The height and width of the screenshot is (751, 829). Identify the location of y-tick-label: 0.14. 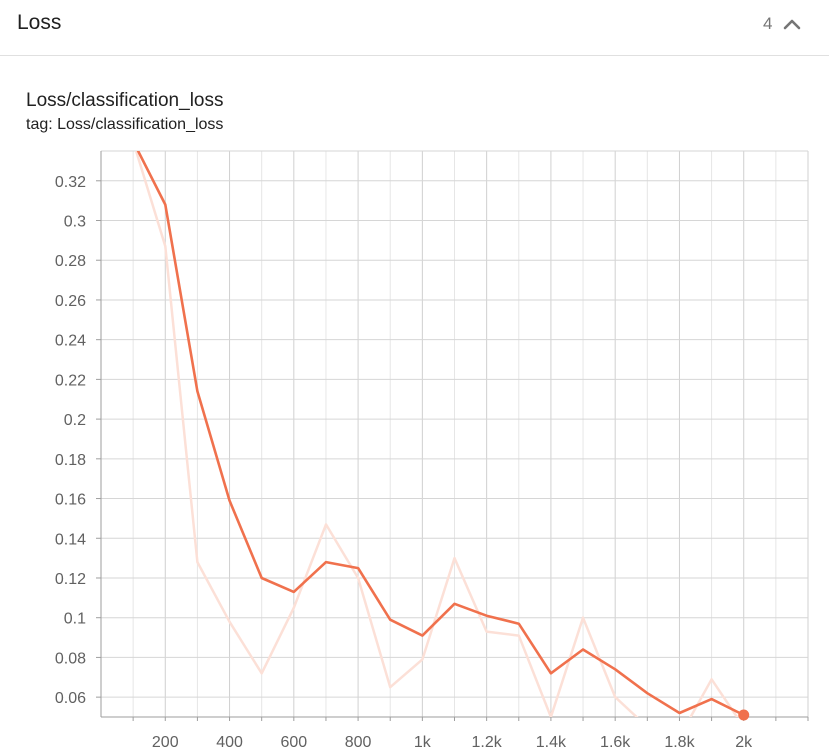
(70, 539).